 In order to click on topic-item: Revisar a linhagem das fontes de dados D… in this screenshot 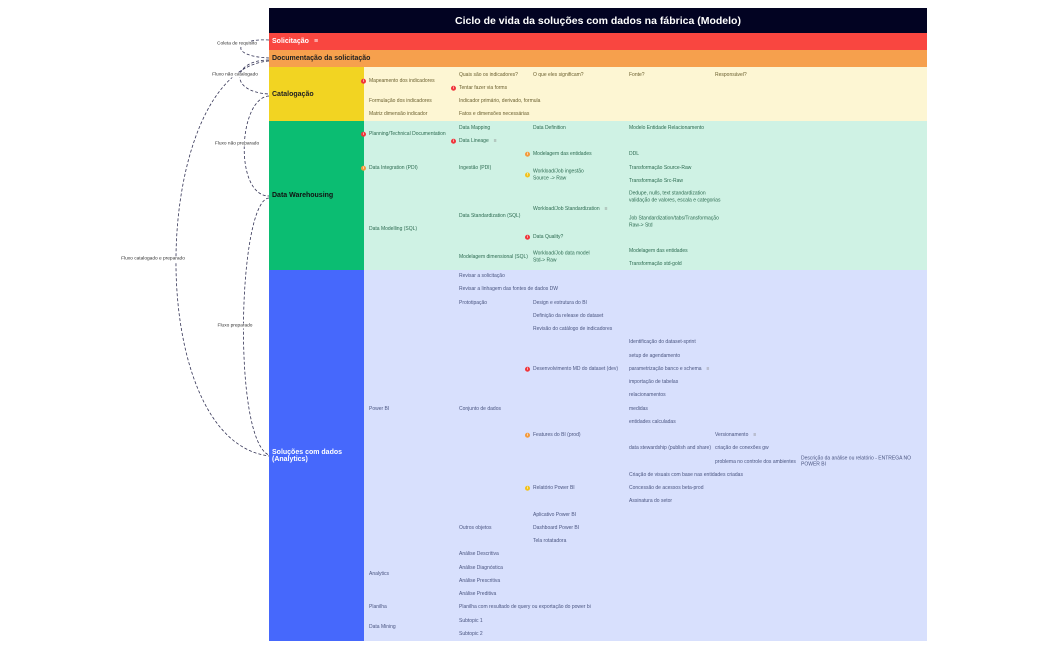, I will do `click(508, 289)`.